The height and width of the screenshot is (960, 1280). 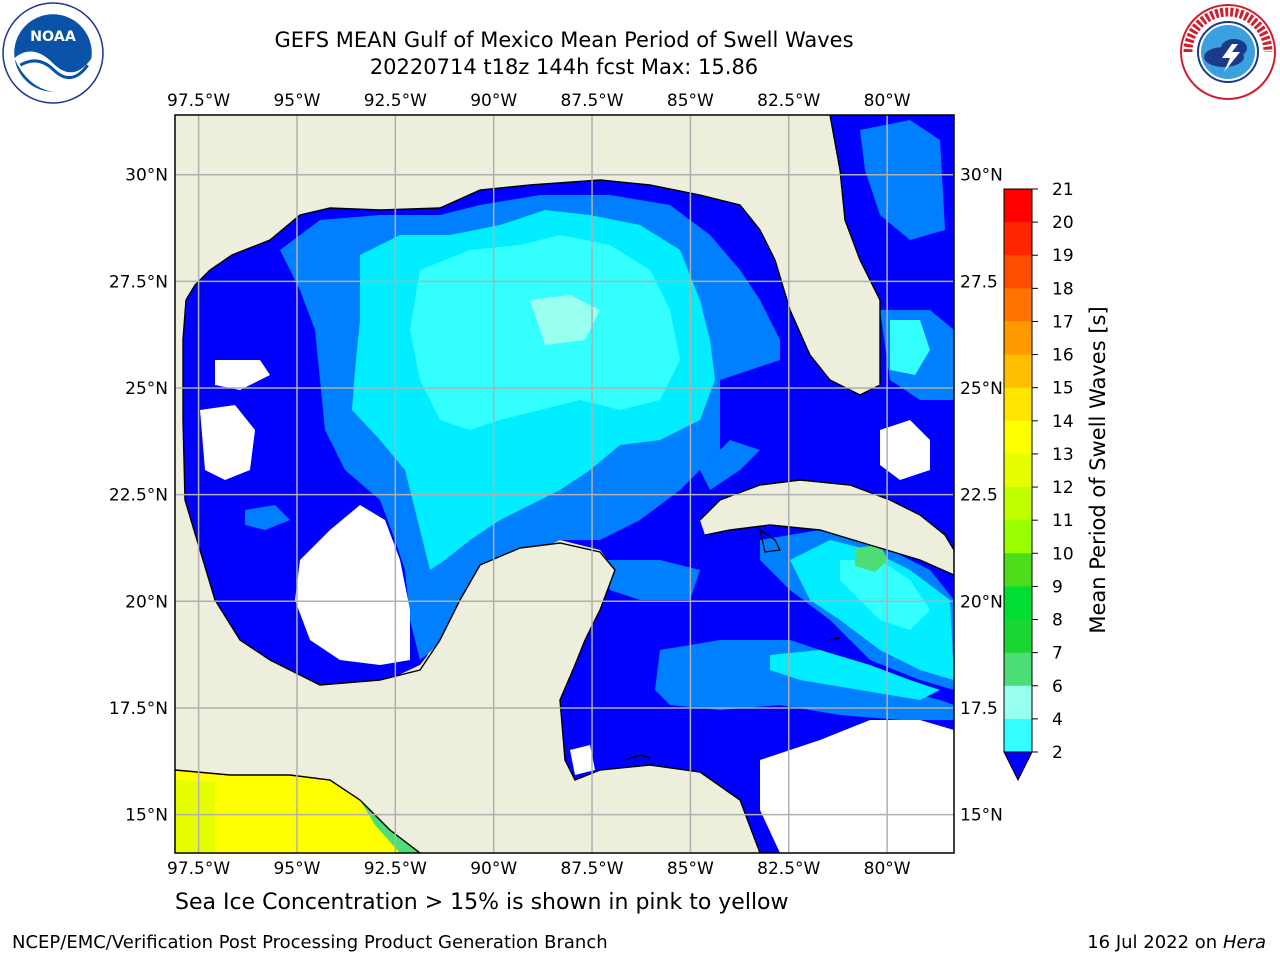 What do you see at coordinates (690, 101) in the screenshot?
I see `lon-tick-label-top: 85°W` at bounding box center [690, 101].